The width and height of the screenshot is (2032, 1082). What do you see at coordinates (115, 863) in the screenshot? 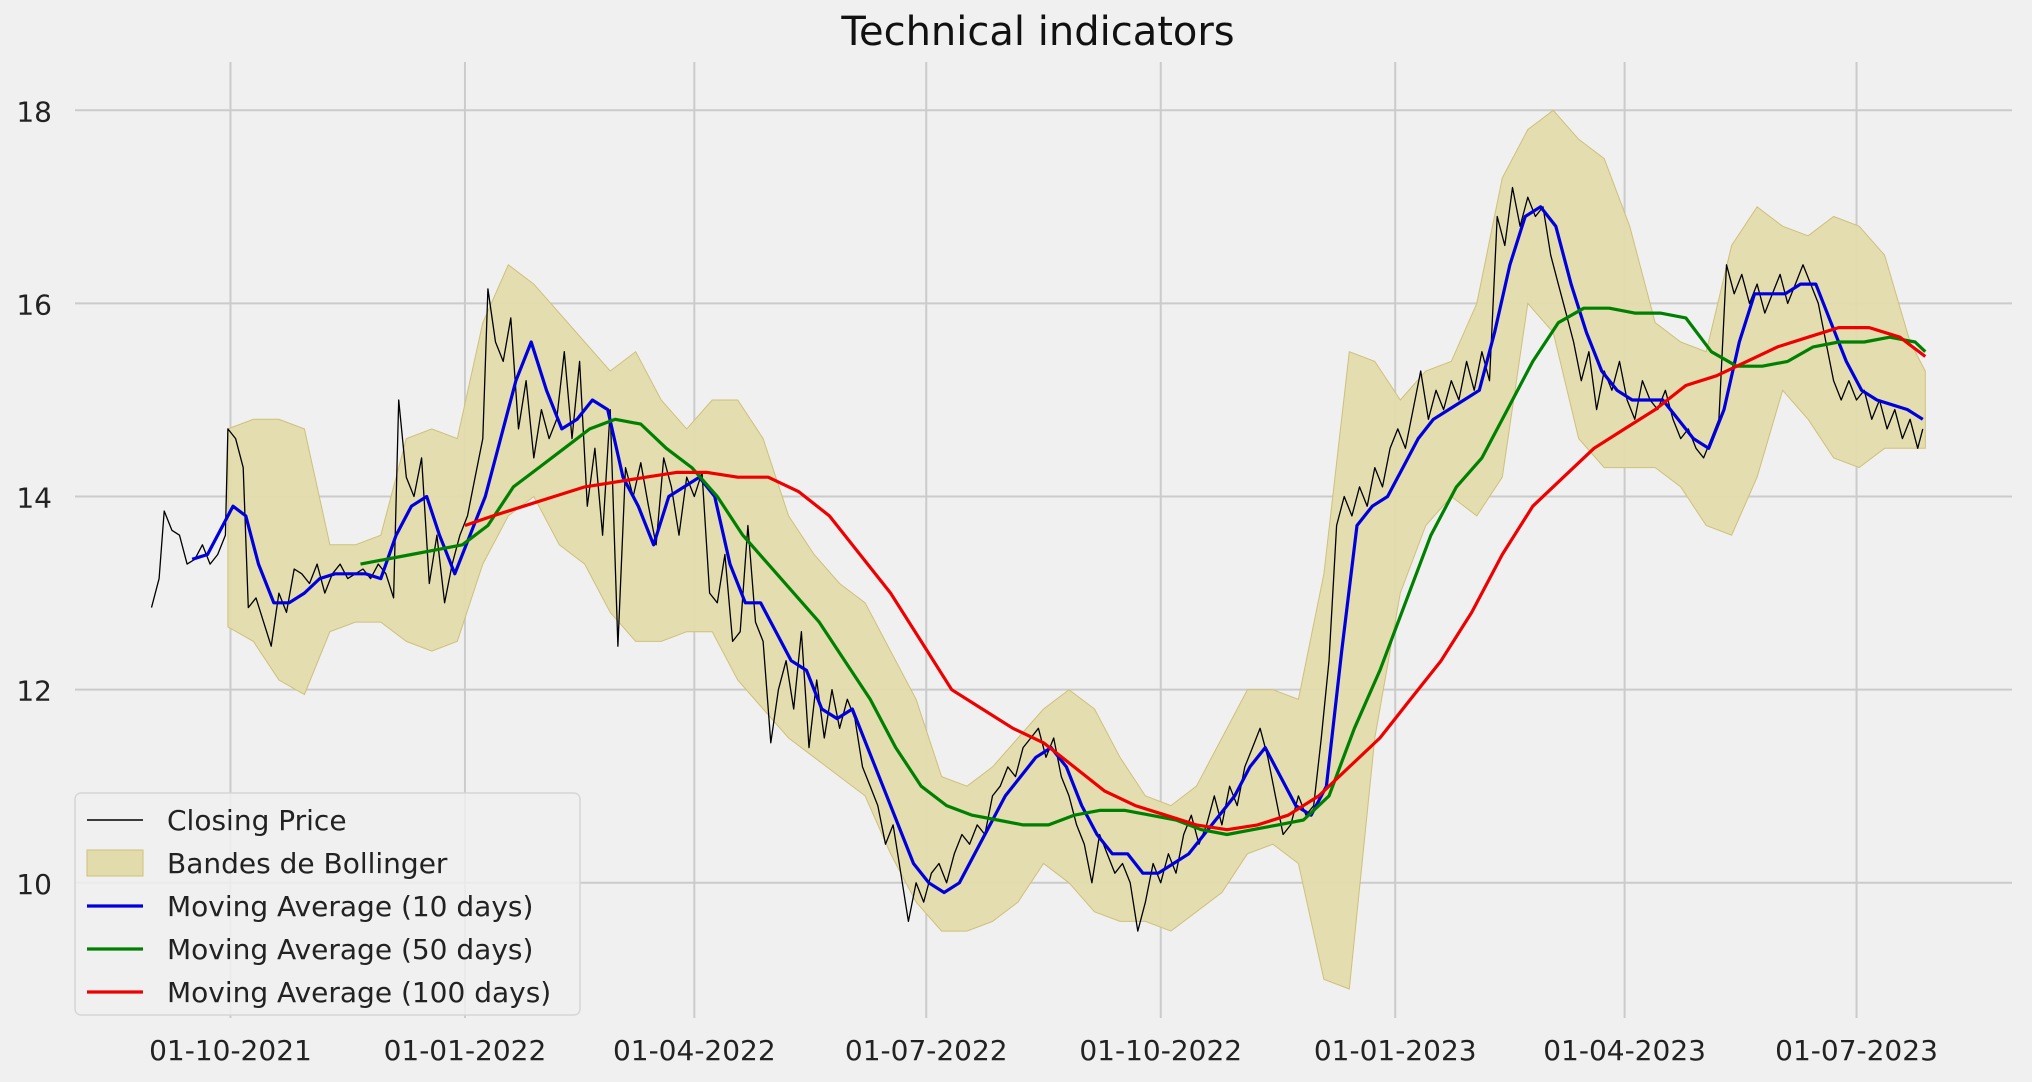
I see `legend-swatch` at bounding box center [115, 863].